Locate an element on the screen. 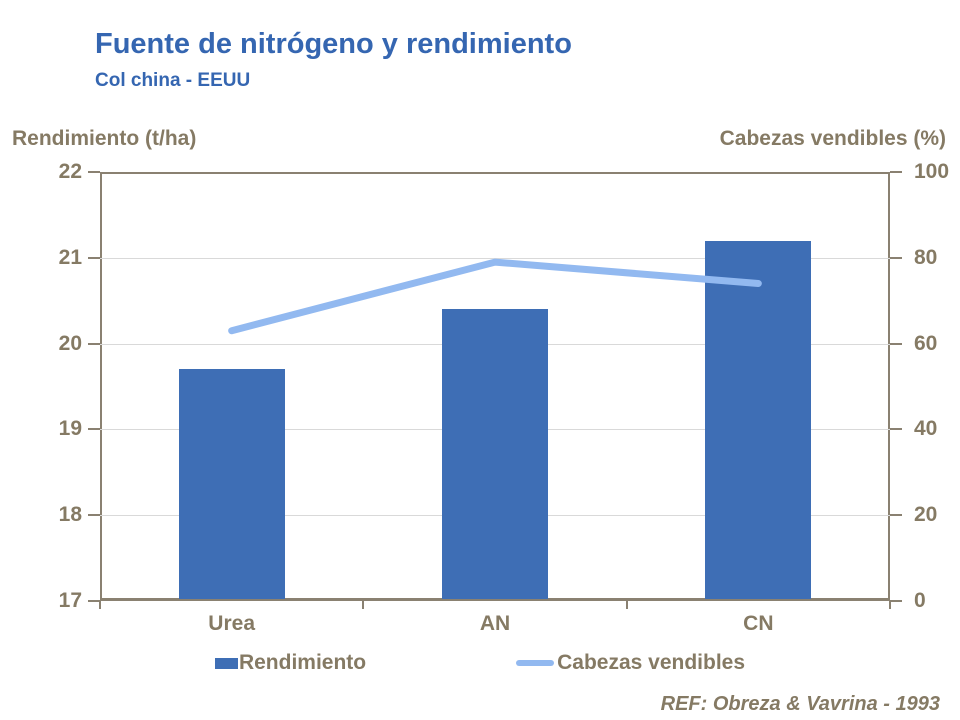 This screenshot has width=960, height=720. line-series-swatch-icon is located at coordinates (535, 663).